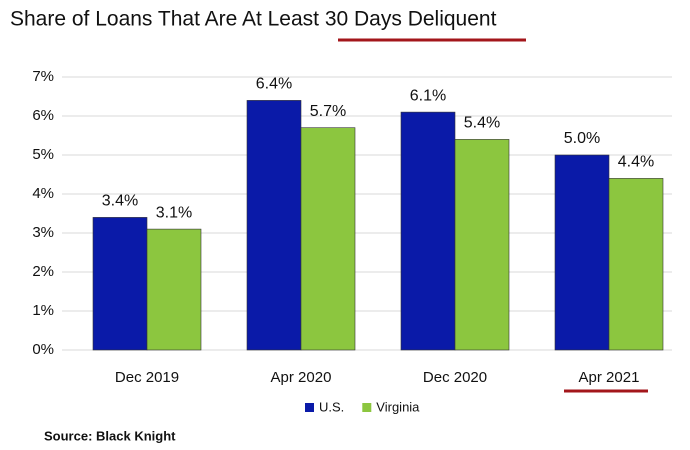  I want to click on value-label: 4.4%, so click(636, 162).